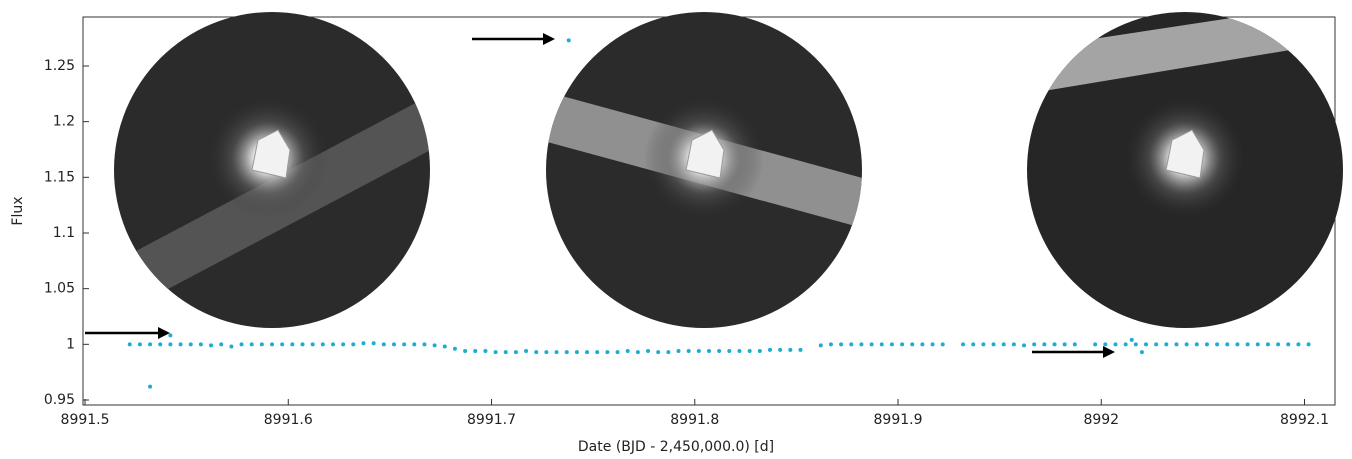 This screenshot has width=1352, height=459. I want to click on y-tick-label: 1.25, so click(59, 66).